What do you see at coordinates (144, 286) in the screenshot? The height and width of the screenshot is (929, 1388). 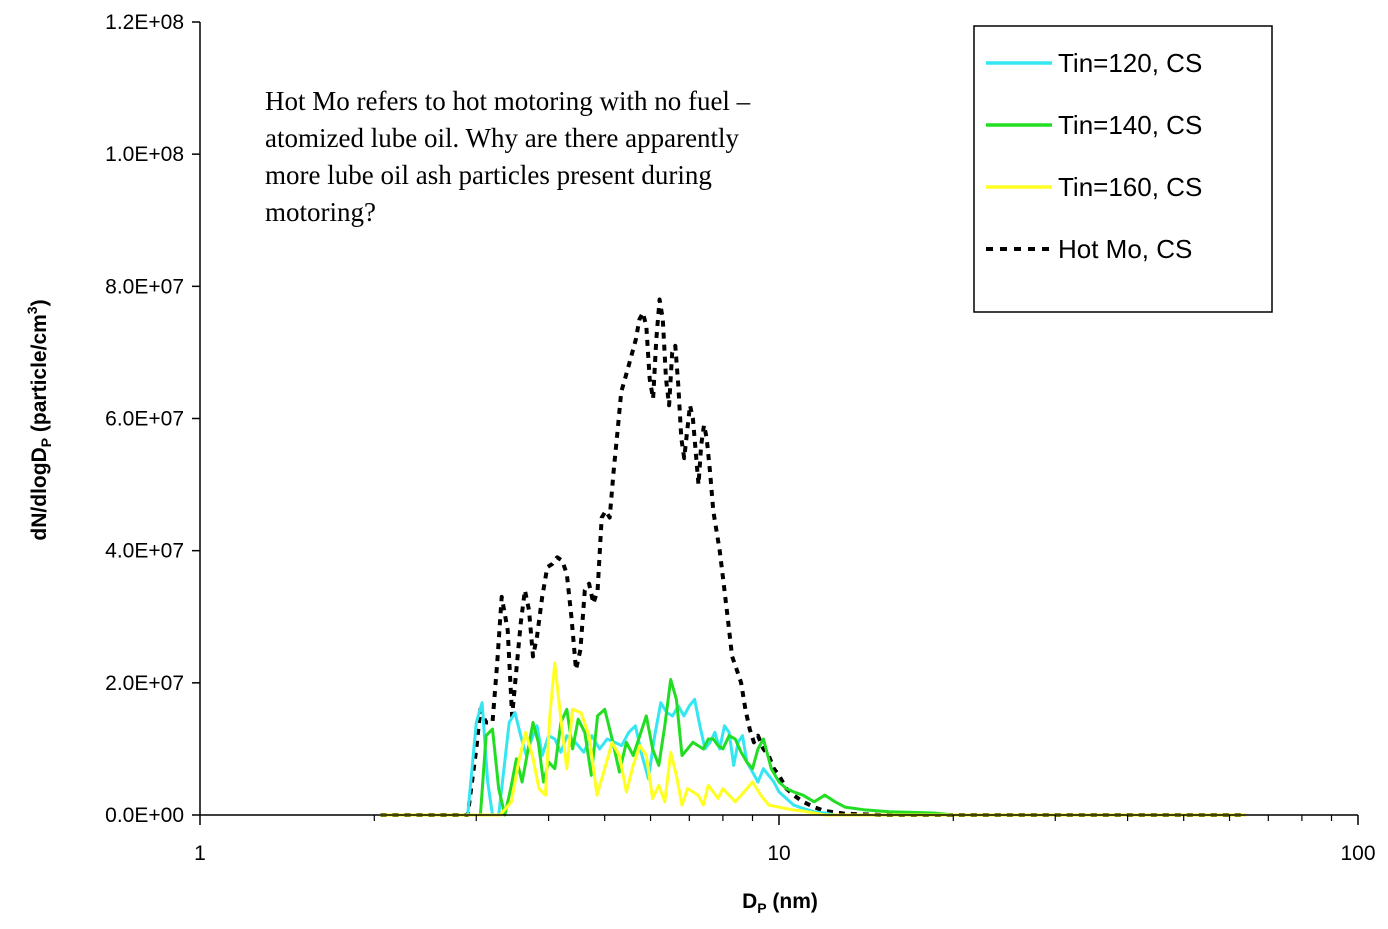 I see `y-tick-label-4: 8.0E+07` at bounding box center [144, 286].